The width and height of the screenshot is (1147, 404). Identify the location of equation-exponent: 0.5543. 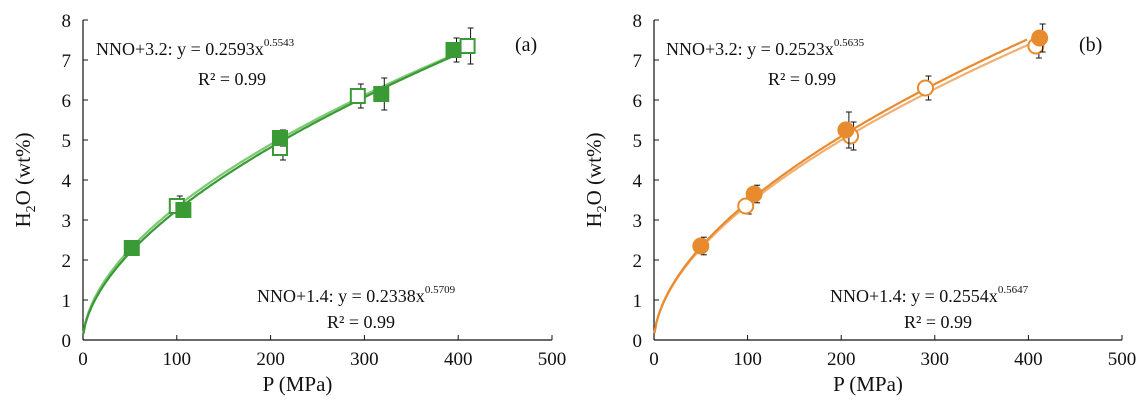
(279, 43).